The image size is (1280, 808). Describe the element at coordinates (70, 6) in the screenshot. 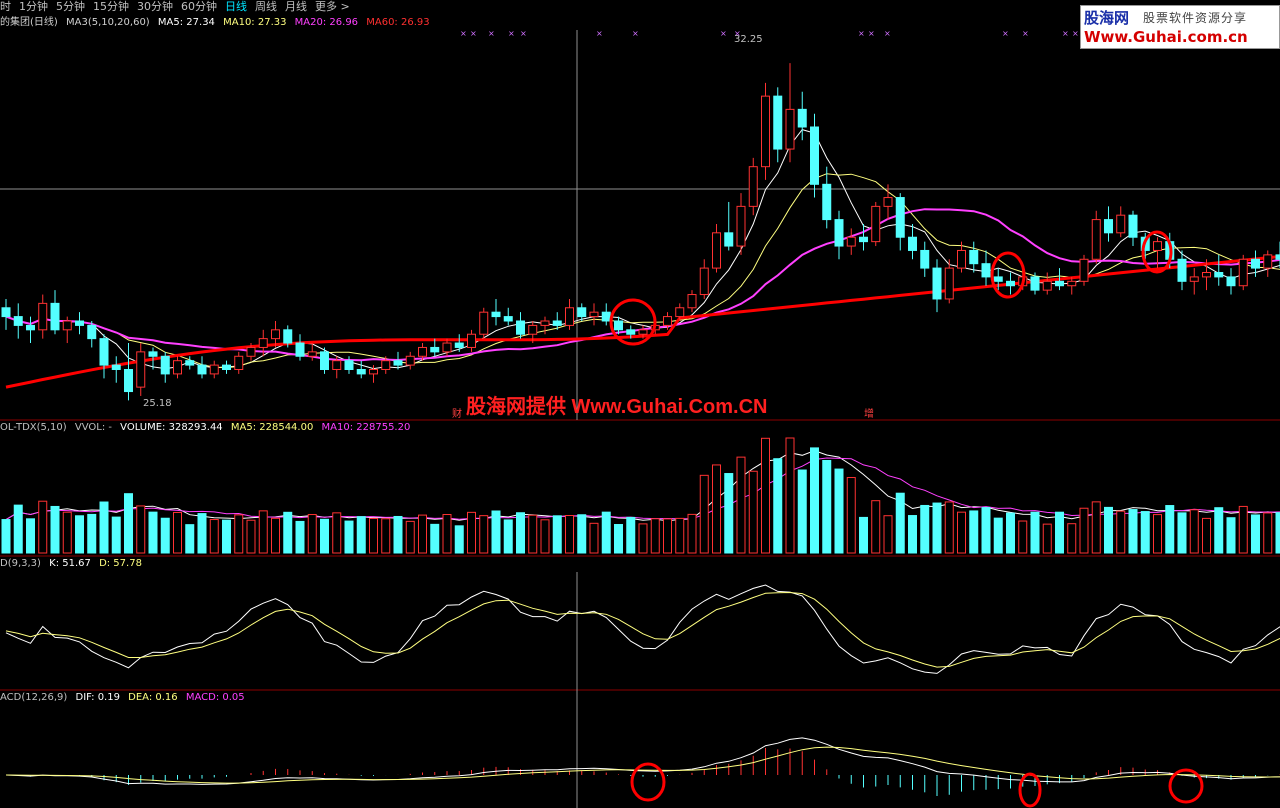

I see `period-tab-2: 5分钟` at that location.